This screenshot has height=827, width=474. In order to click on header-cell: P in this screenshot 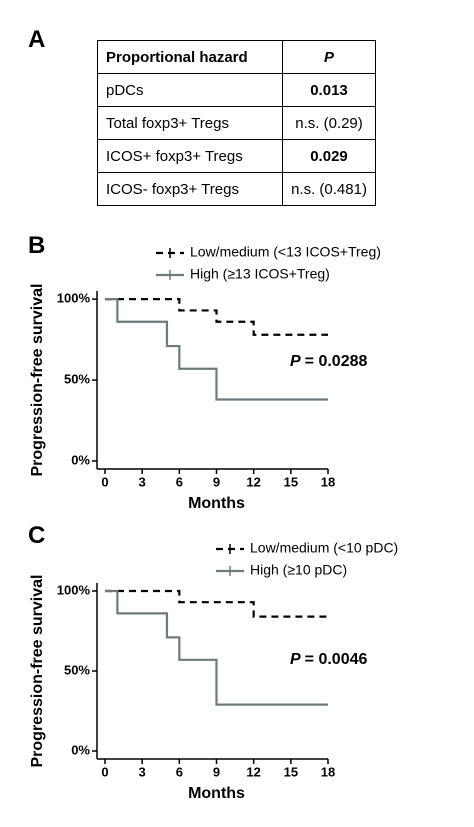, I will do `click(329, 57)`.